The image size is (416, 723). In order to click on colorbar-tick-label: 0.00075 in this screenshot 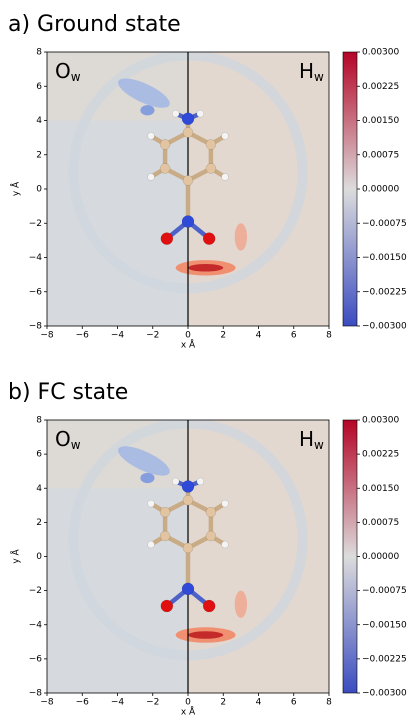, I will do `click(380, 155)`.